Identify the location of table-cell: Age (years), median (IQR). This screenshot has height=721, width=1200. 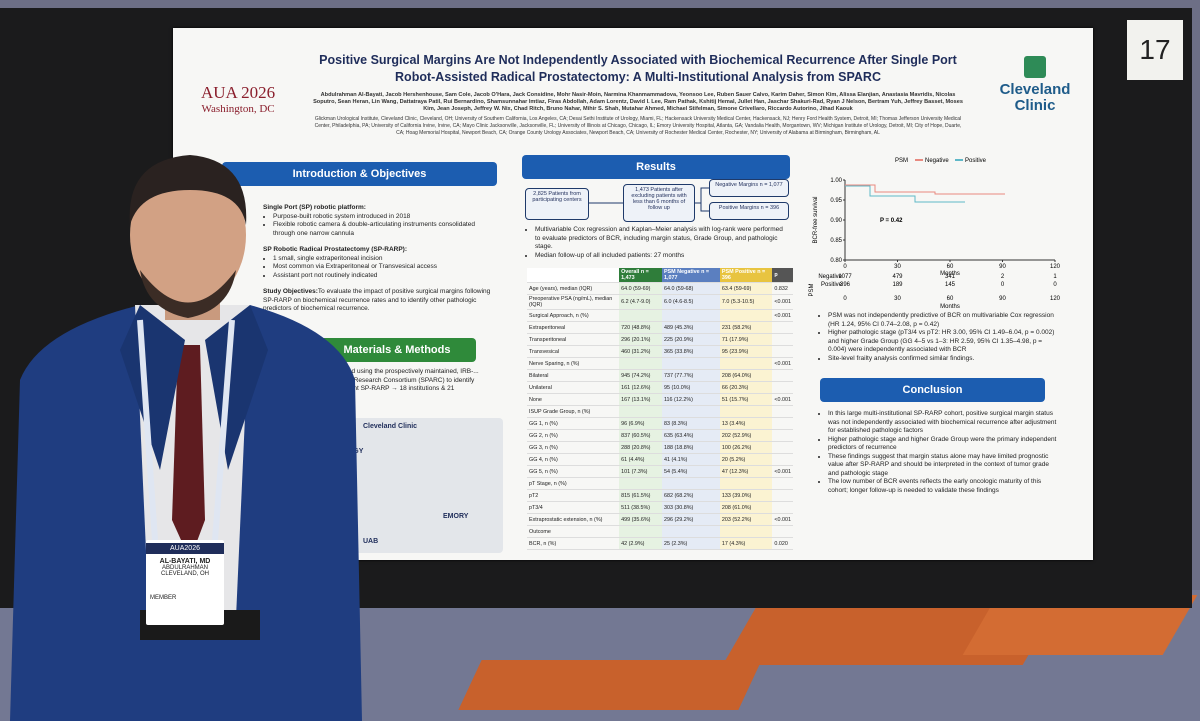
(573, 288).